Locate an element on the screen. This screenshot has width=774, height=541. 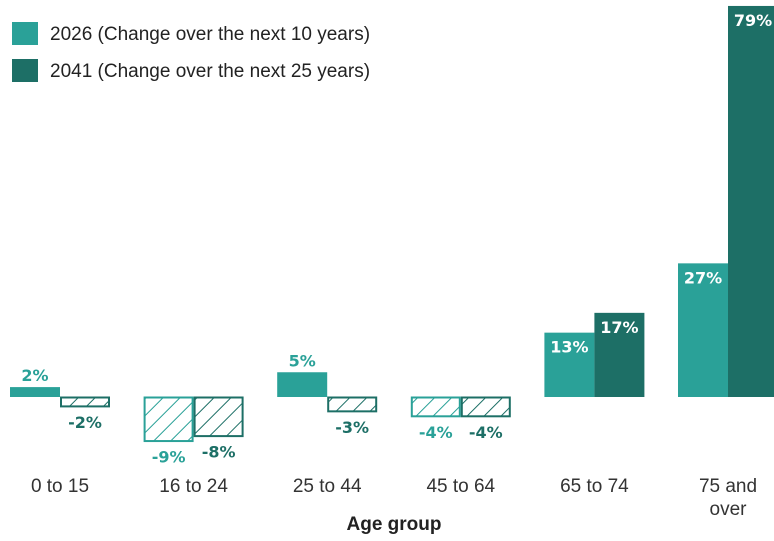
x-tick-label-2: 16 to 24 is located at coordinates (193, 486).